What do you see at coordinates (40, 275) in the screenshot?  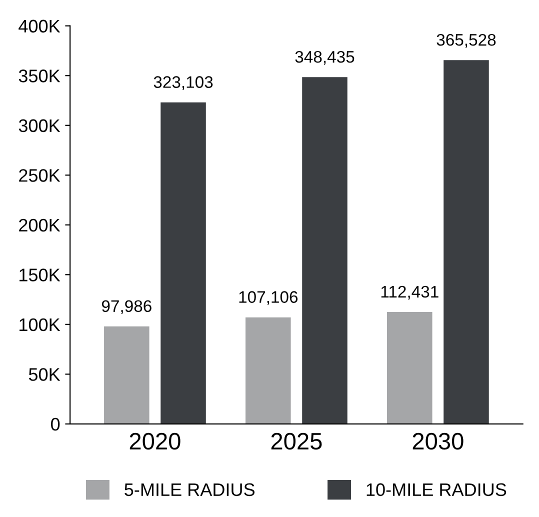 I see `y-tick-label: 150K` at bounding box center [40, 275].